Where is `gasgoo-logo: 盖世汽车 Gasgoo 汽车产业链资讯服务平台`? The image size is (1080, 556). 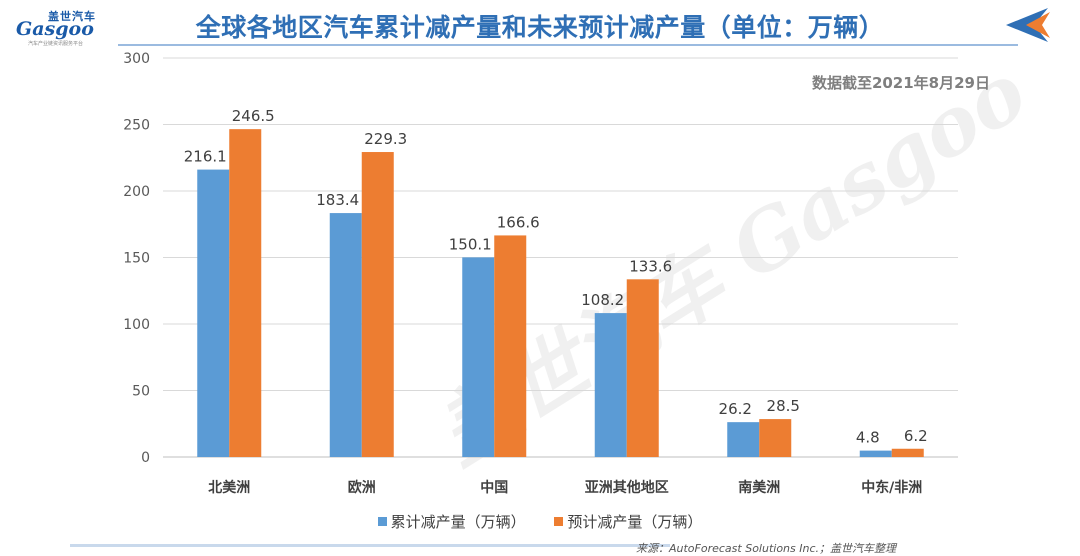
gasgoo-logo: 盖世汽车 Gasgoo 汽车产业链资讯服务平台 is located at coordinates (64, 28).